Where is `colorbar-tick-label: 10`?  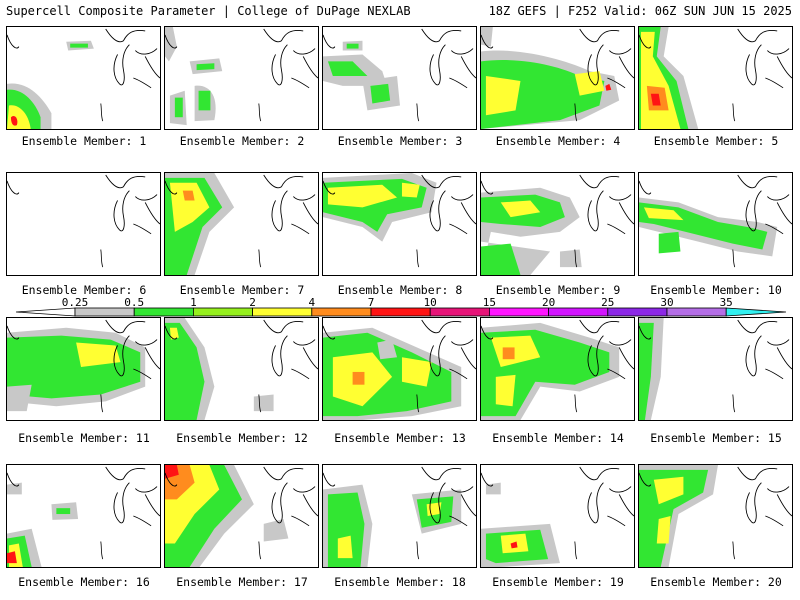
colorbar-tick-label: 10 is located at coordinates (430, 302).